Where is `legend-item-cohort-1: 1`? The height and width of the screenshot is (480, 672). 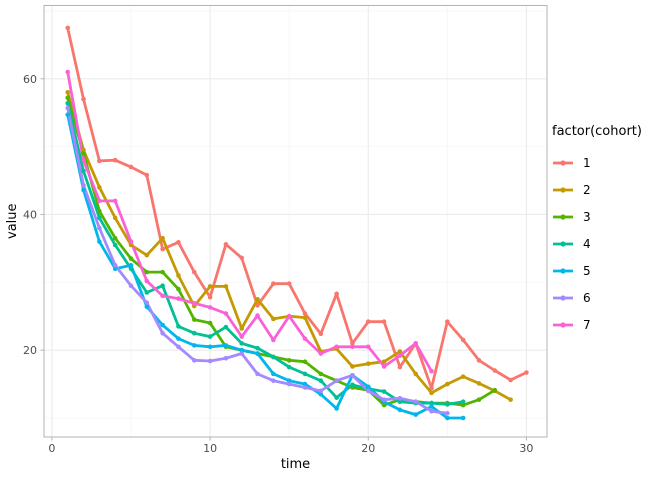
legend-item-cohort-1: 1 is located at coordinates (597, 162).